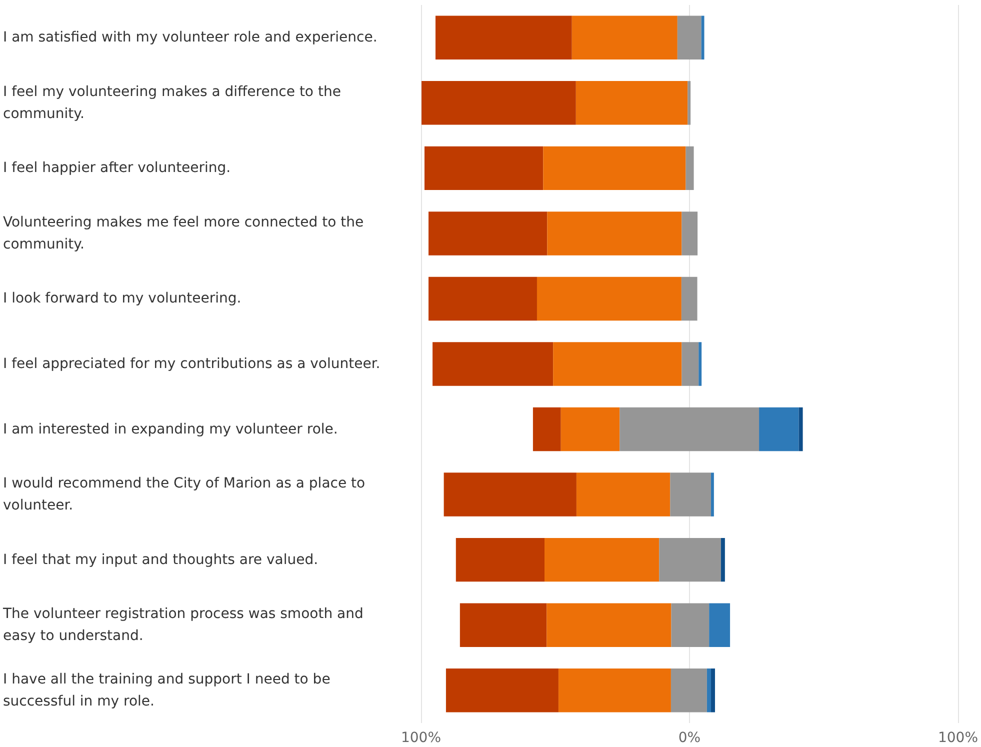 The image size is (981, 747). What do you see at coordinates (170, 429) in the screenshot?
I see `y-tick-label: I am interested in expanding my volunteer role.` at bounding box center [170, 429].